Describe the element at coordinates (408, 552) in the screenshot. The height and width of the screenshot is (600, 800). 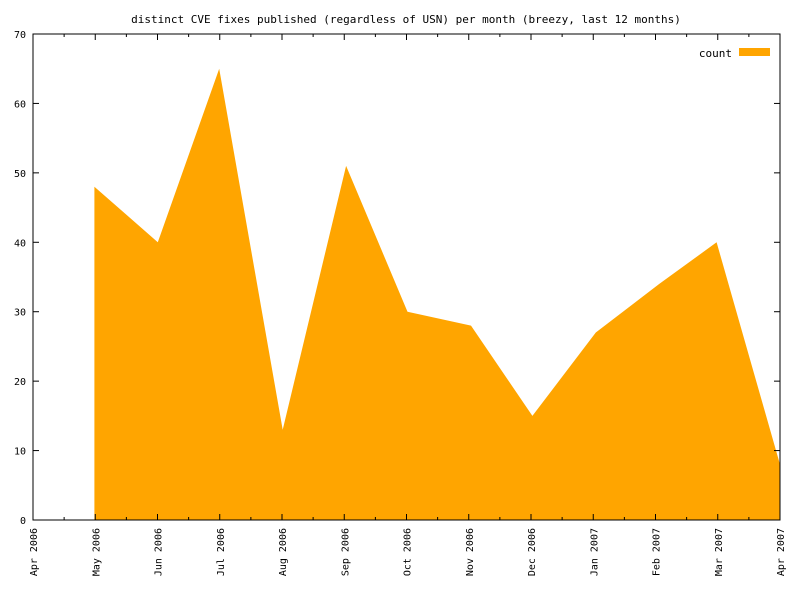
I see `x-tick-label: Oct 2006` at that location.